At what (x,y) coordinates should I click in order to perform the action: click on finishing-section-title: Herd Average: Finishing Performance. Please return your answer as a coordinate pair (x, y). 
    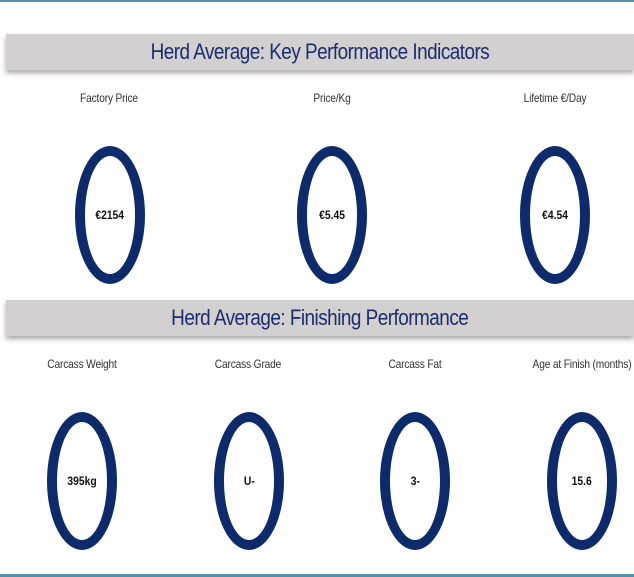
    Looking at the image, I should click on (320, 317).